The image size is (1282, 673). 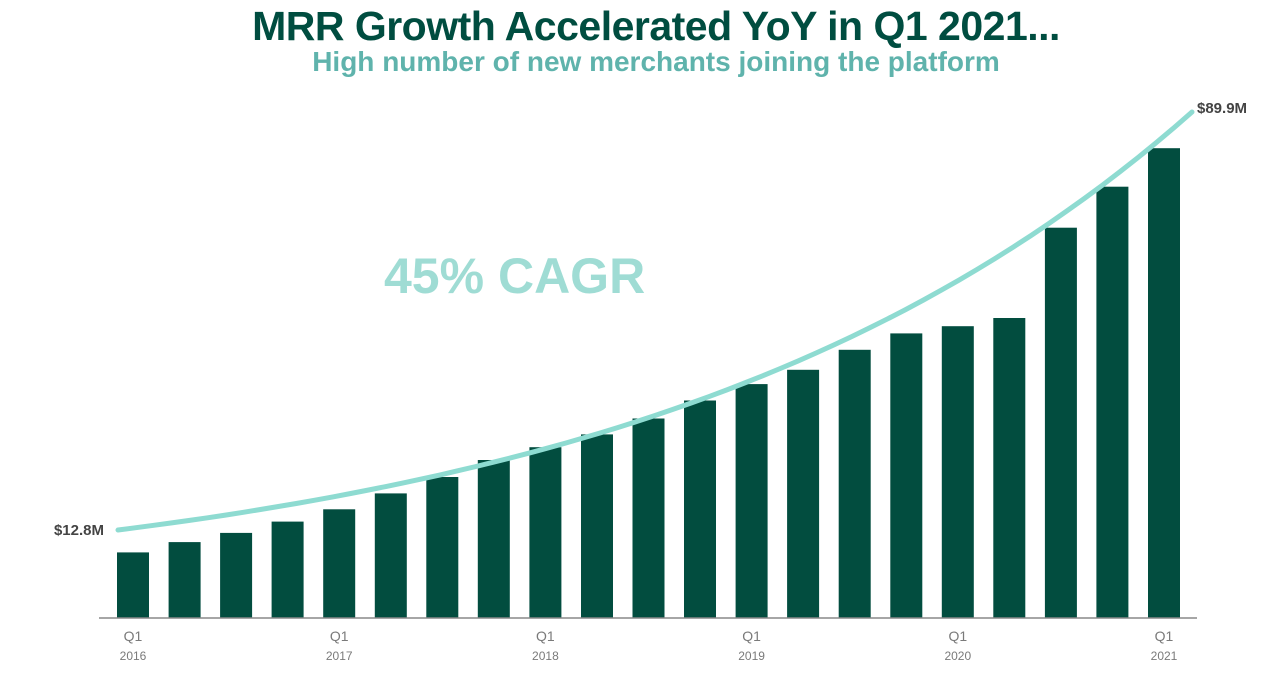 I want to click on bar-q1-2017, so click(x=339, y=563).